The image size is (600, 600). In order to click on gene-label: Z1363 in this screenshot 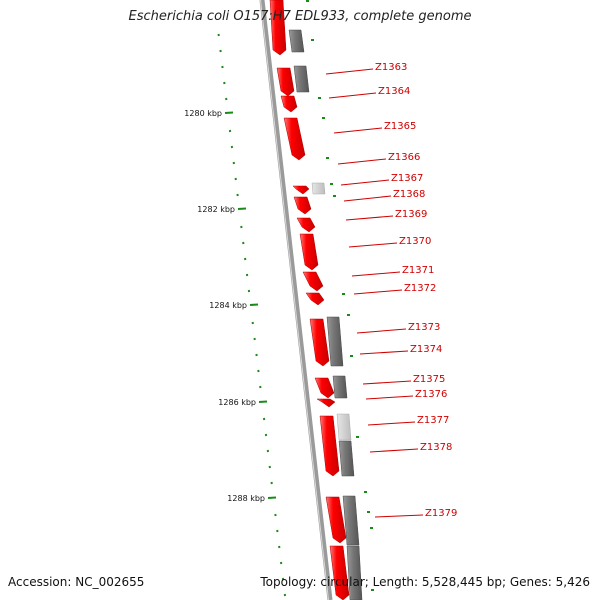, I will do `click(391, 67)`.